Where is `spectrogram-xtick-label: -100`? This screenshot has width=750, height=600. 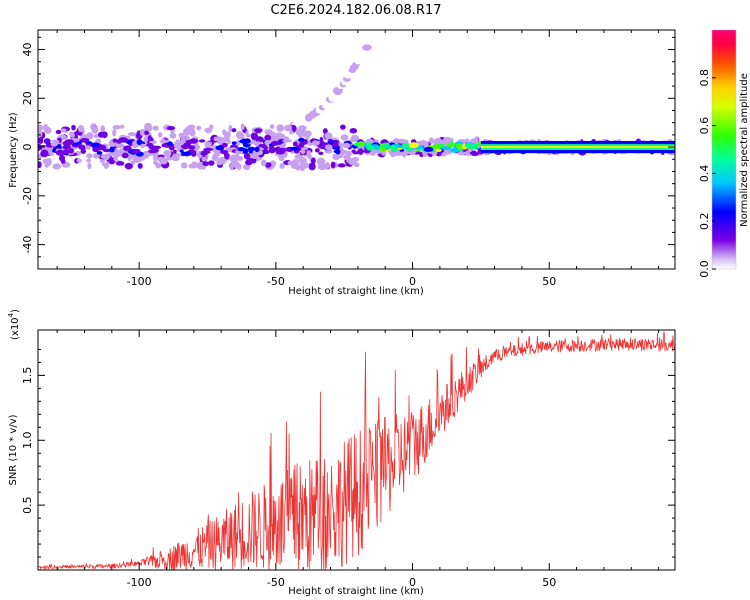
spectrogram-xtick-label: -100 is located at coordinates (139, 281).